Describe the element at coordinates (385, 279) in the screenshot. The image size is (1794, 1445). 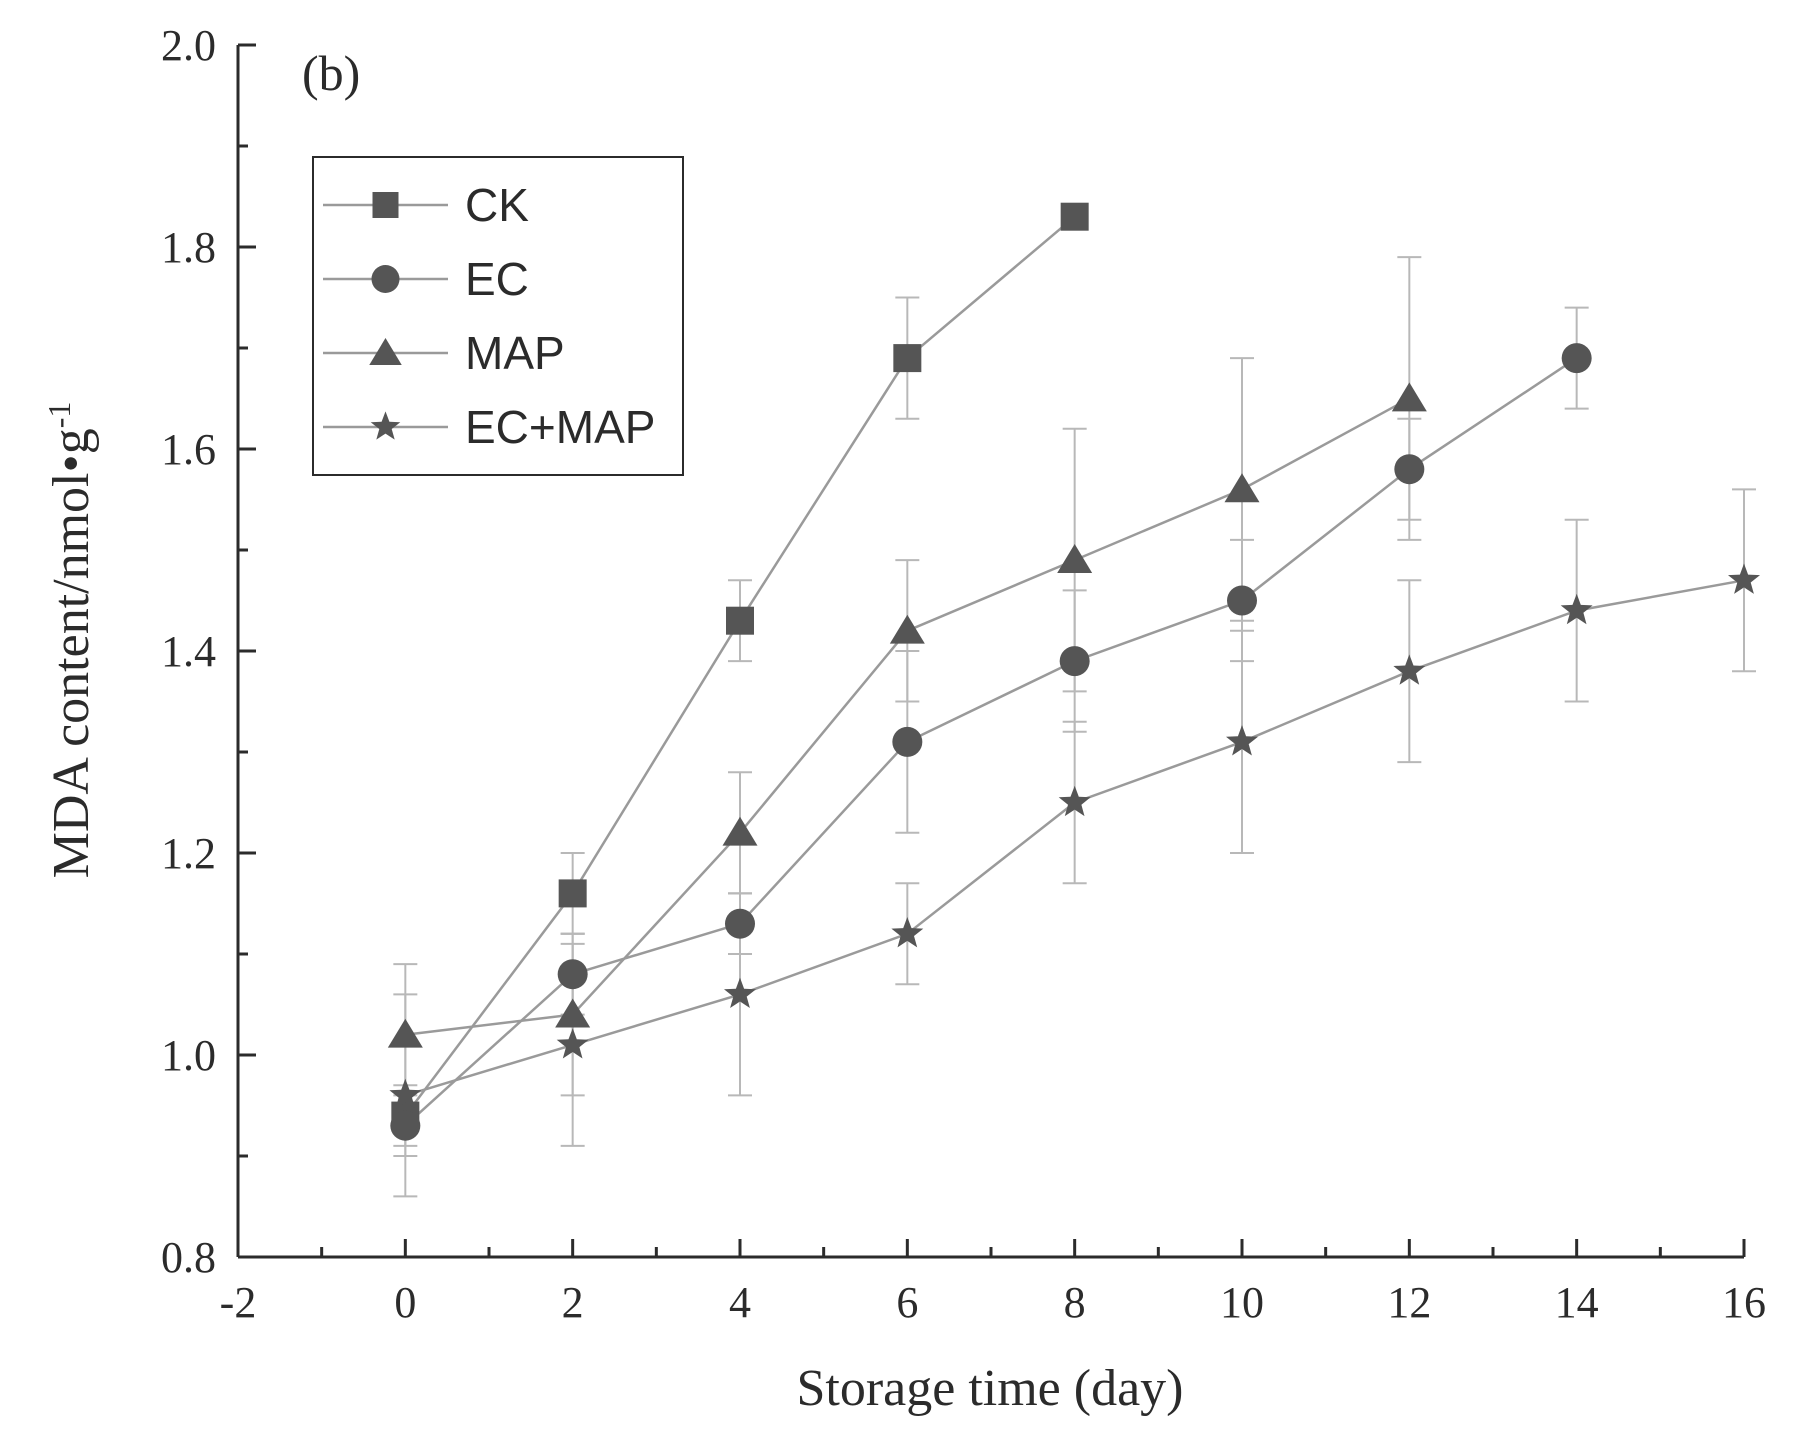
I see `legend-marker-ec` at that location.